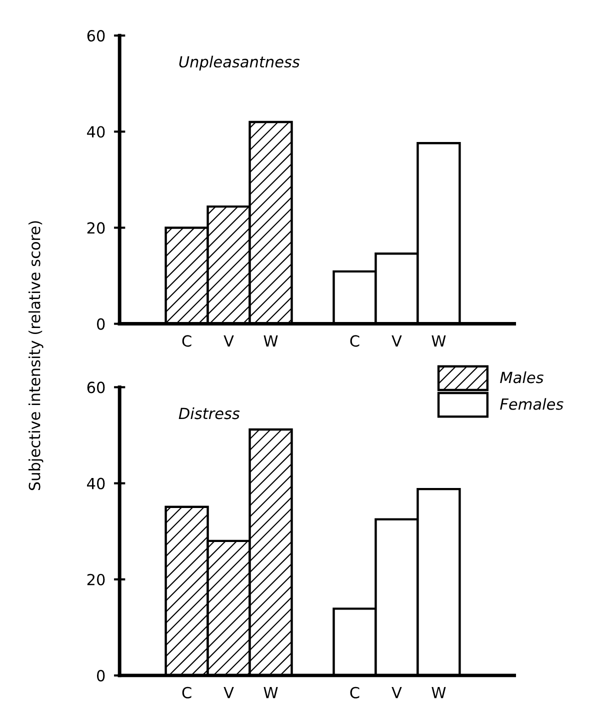 Image resolution: width=598 pixels, height=711 pixels. Describe the element at coordinates (36, 355) in the screenshot. I see `y-axis-title: Subjective intensity (relative score)` at that location.